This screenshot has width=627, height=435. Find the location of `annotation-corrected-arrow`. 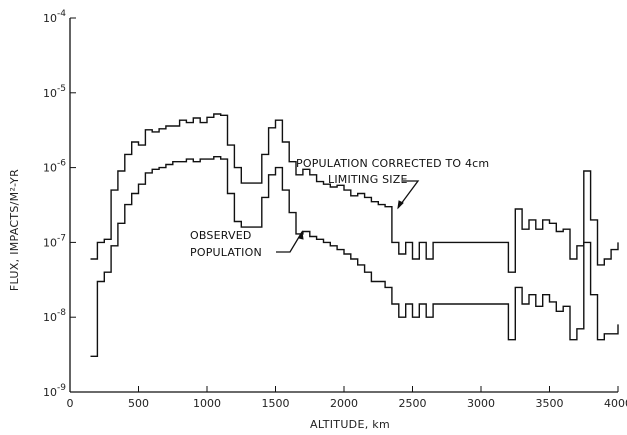

annotation-corrected-arrow is located at coordinates (408, 194).